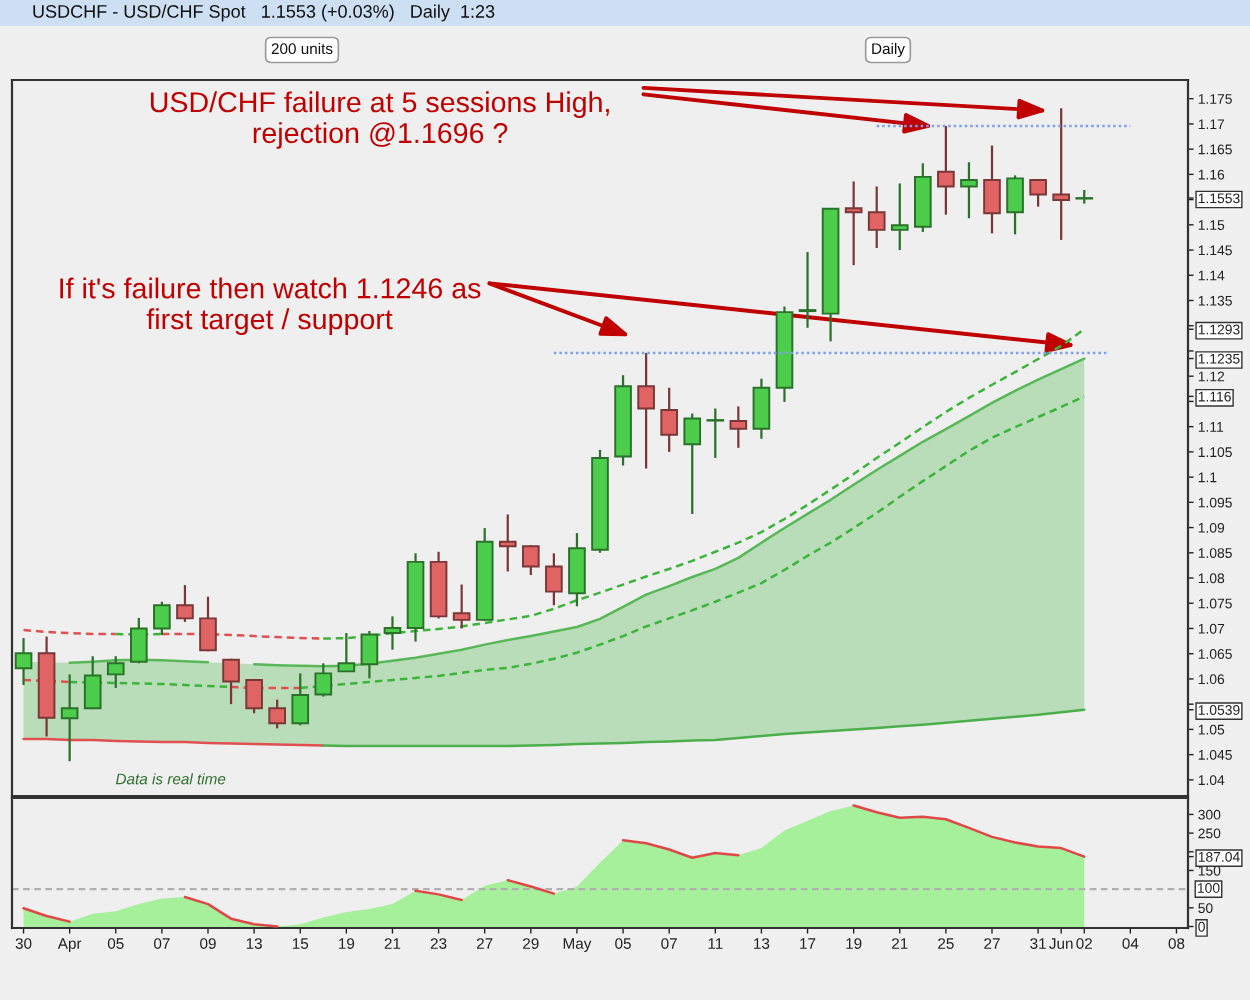 The height and width of the screenshot is (1000, 1250). What do you see at coordinates (379, 120) in the screenshot?
I see `annotation: USD/CHF failure at 5 sessions High, rejection @1.1696 ?` at bounding box center [379, 120].